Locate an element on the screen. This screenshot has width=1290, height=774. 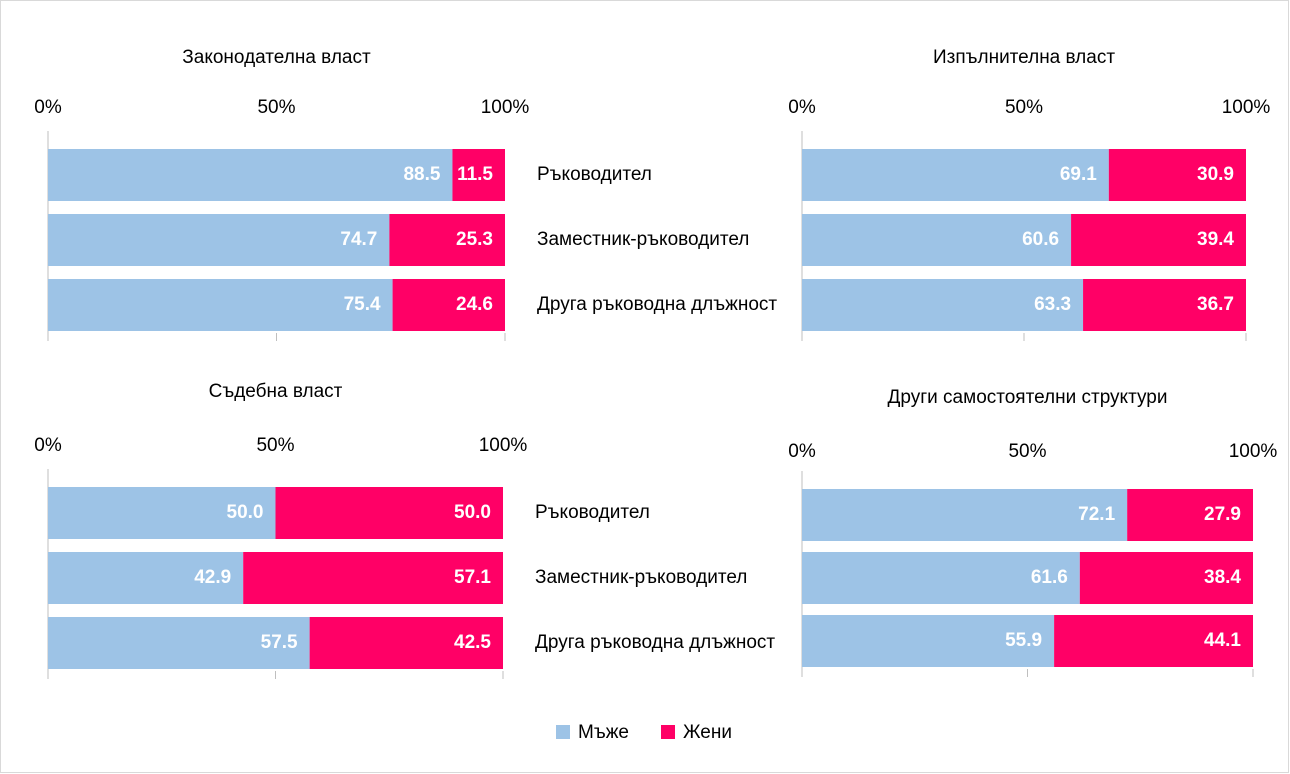
value-label: 69.1 is located at coordinates (1078, 174).